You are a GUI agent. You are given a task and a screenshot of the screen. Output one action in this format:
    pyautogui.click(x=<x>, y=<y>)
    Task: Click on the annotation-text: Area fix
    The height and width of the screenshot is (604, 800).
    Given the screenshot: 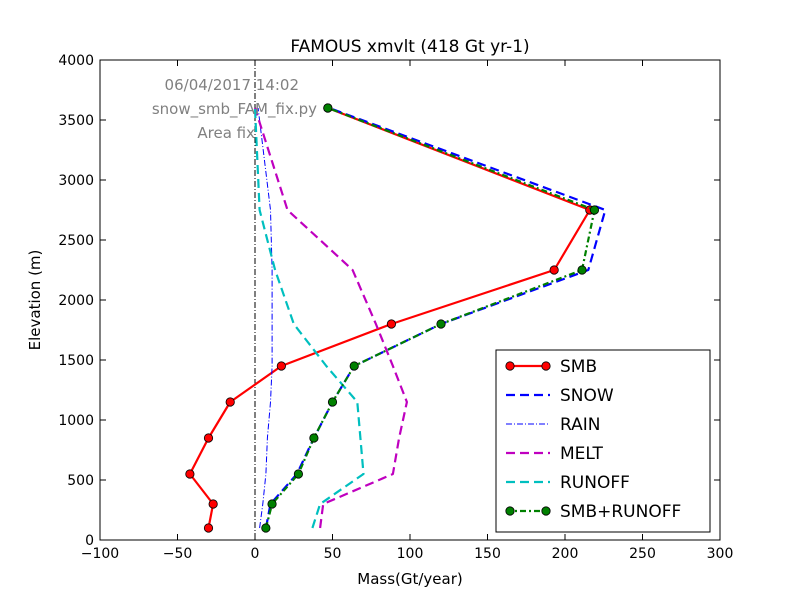 What is the action you would take?
    pyautogui.click(x=226, y=133)
    